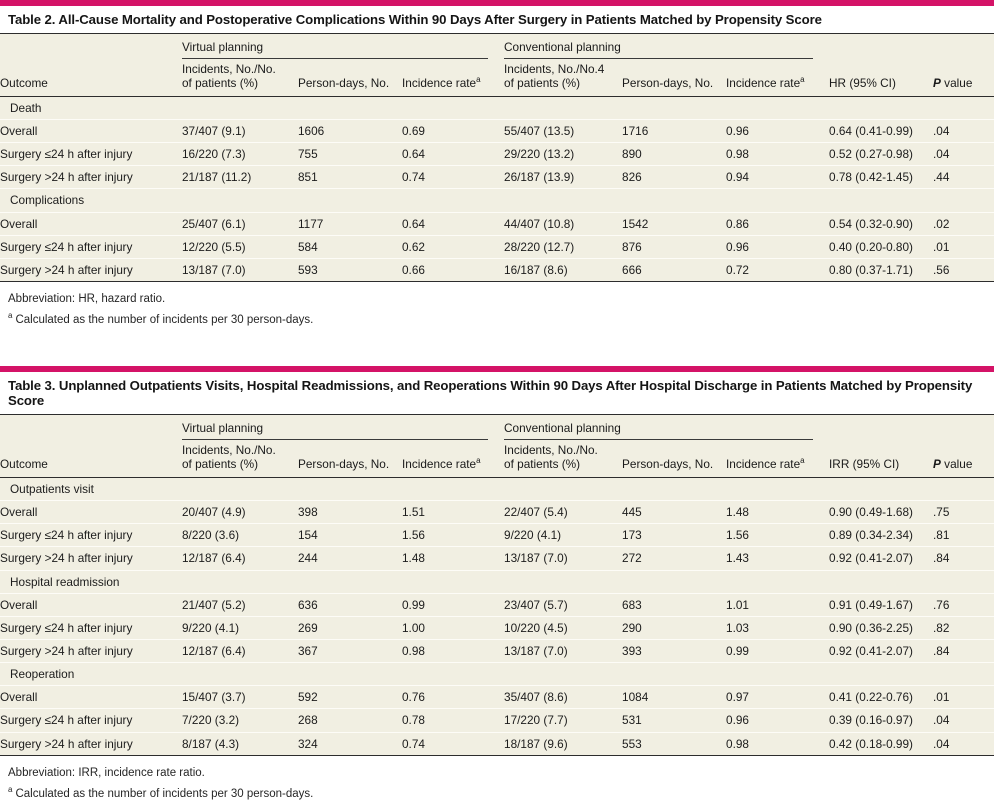  Describe the element at coordinates (778, 650) in the screenshot. I see `value-cell: 0.99` at that location.